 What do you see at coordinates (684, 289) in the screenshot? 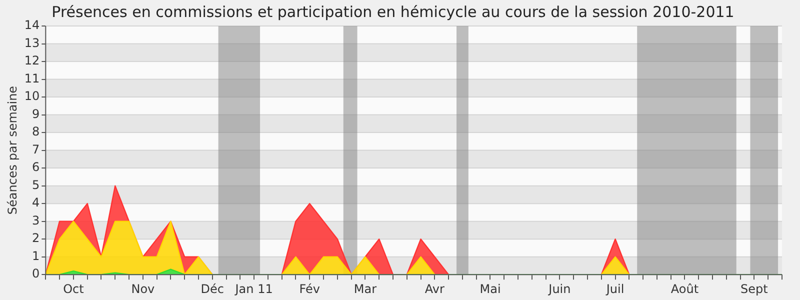
I see `x-tick-label: Août` at bounding box center [684, 289].